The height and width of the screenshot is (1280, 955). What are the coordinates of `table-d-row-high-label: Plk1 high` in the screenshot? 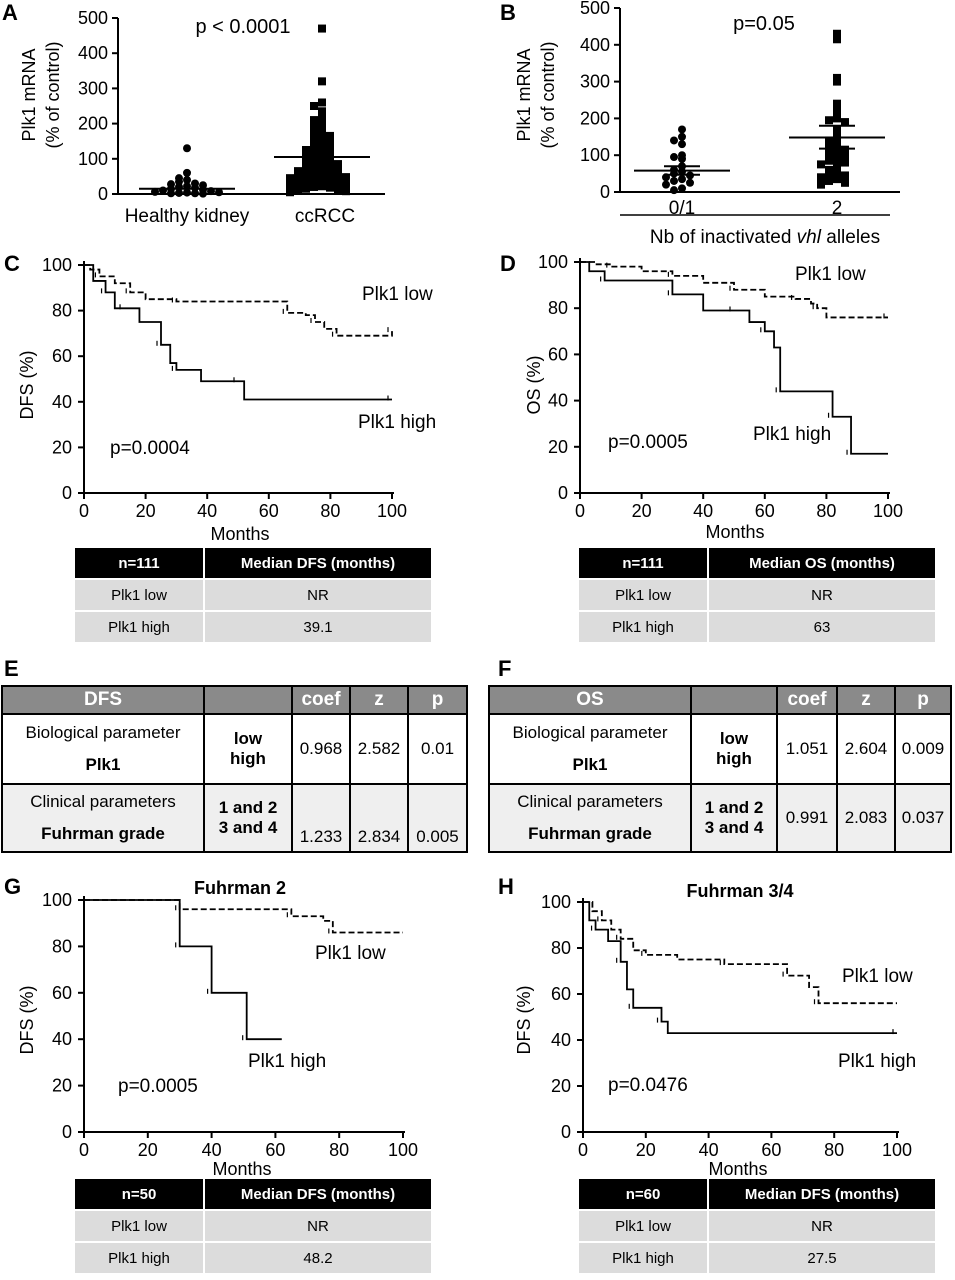 It's located at (643, 627).